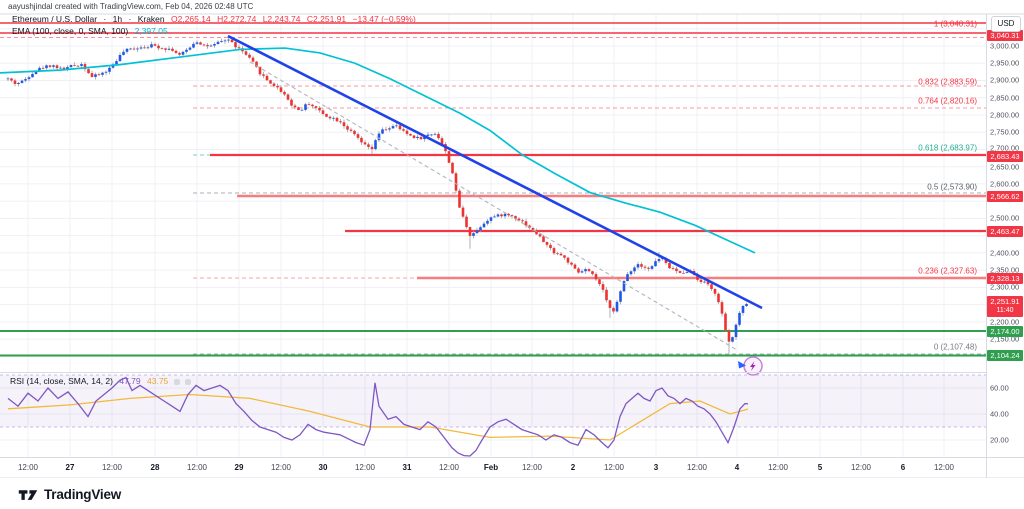  What do you see at coordinates (1005, 231) in the screenshot?
I see `price-level-badge: 2,463.47` at bounding box center [1005, 231].